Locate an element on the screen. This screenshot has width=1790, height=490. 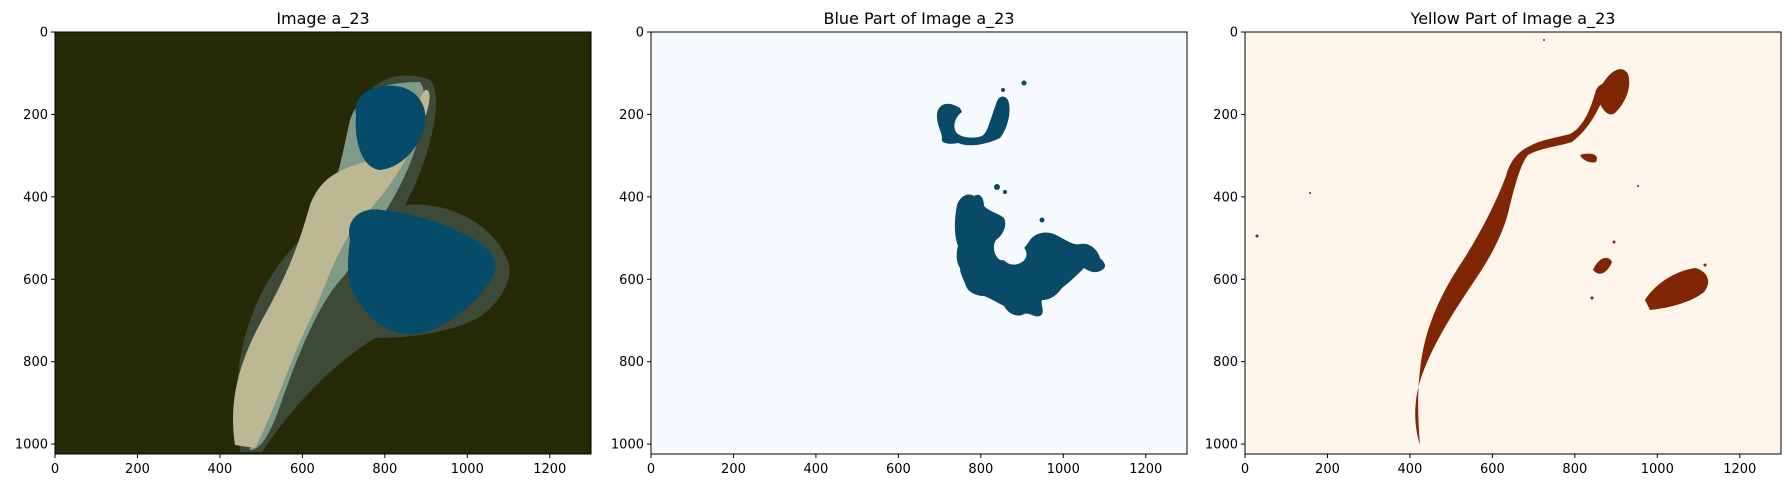
yellow-mask-main is located at coordinates (1511, 264).